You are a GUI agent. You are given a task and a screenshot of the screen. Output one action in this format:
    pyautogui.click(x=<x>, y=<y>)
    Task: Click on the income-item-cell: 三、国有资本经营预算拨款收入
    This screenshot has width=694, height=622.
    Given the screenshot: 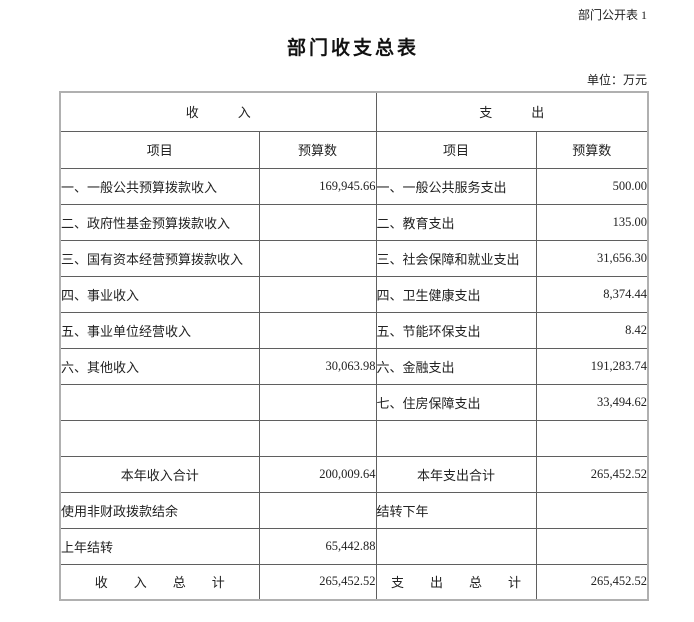 What is the action you would take?
    pyautogui.click(x=159, y=258)
    